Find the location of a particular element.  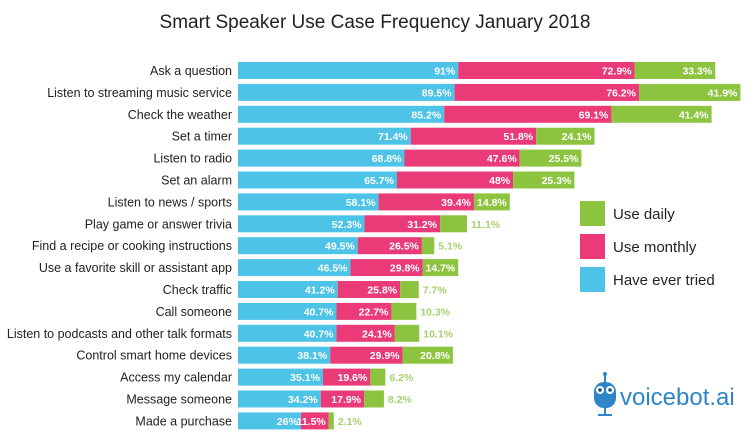

data-label: 7.7% is located at coordinates (435, 291).